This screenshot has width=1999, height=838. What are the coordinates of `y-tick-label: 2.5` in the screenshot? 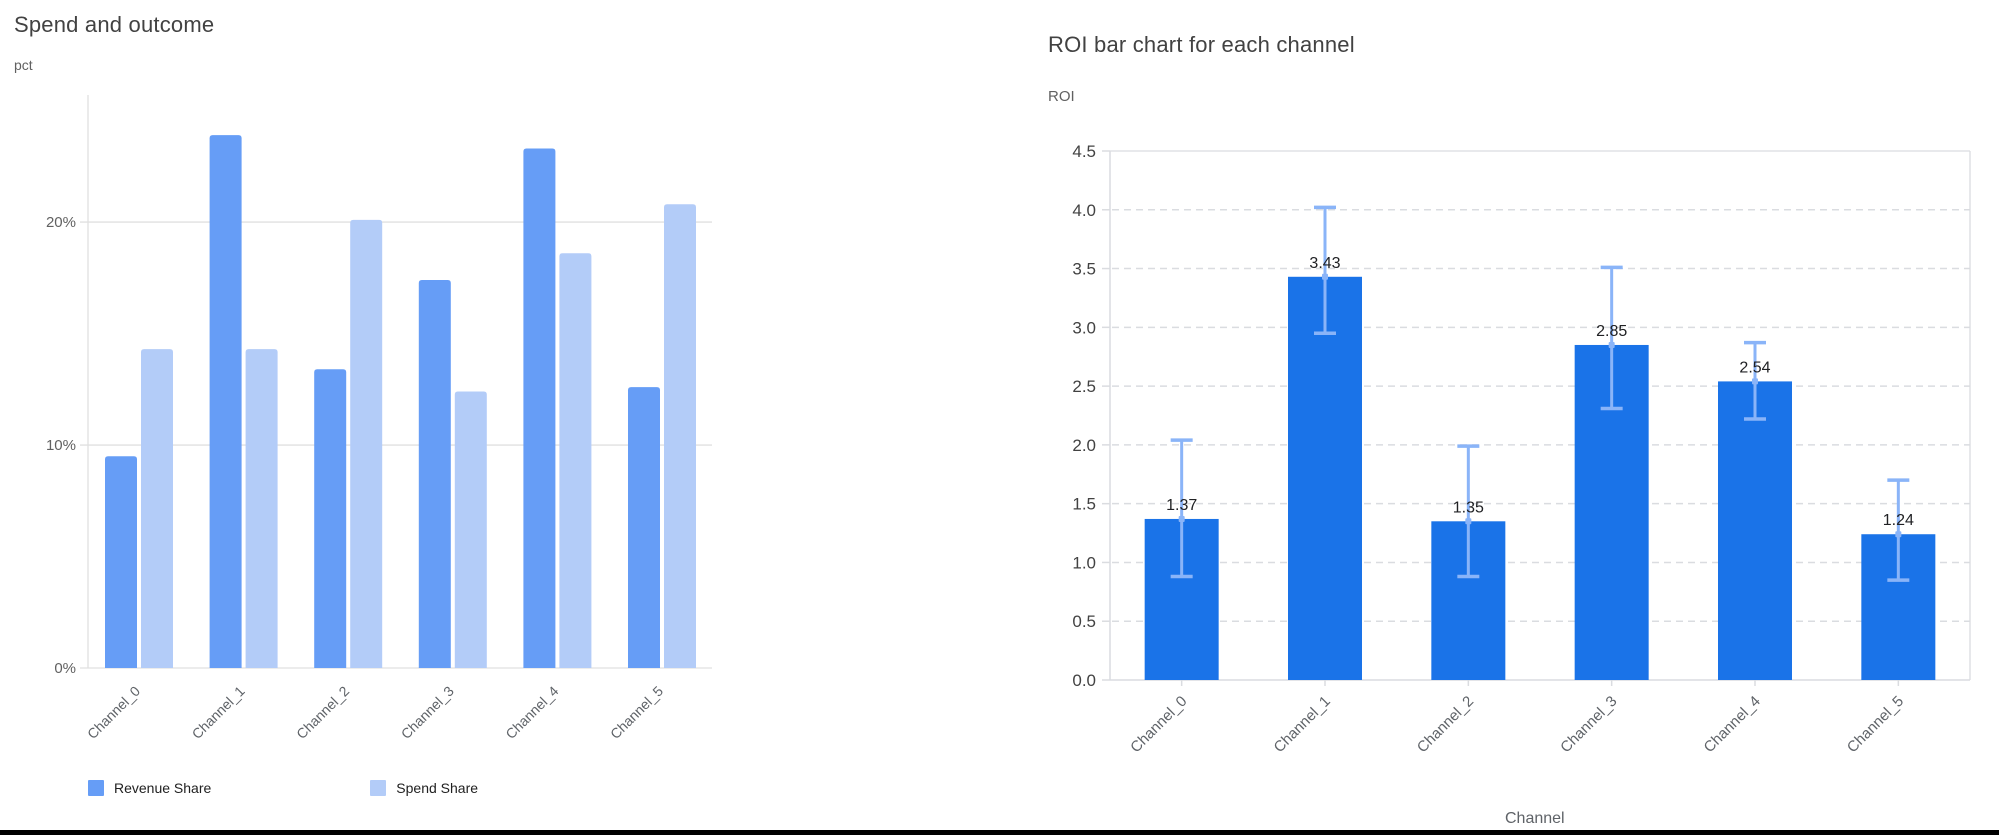 It's located at (1084, 386).